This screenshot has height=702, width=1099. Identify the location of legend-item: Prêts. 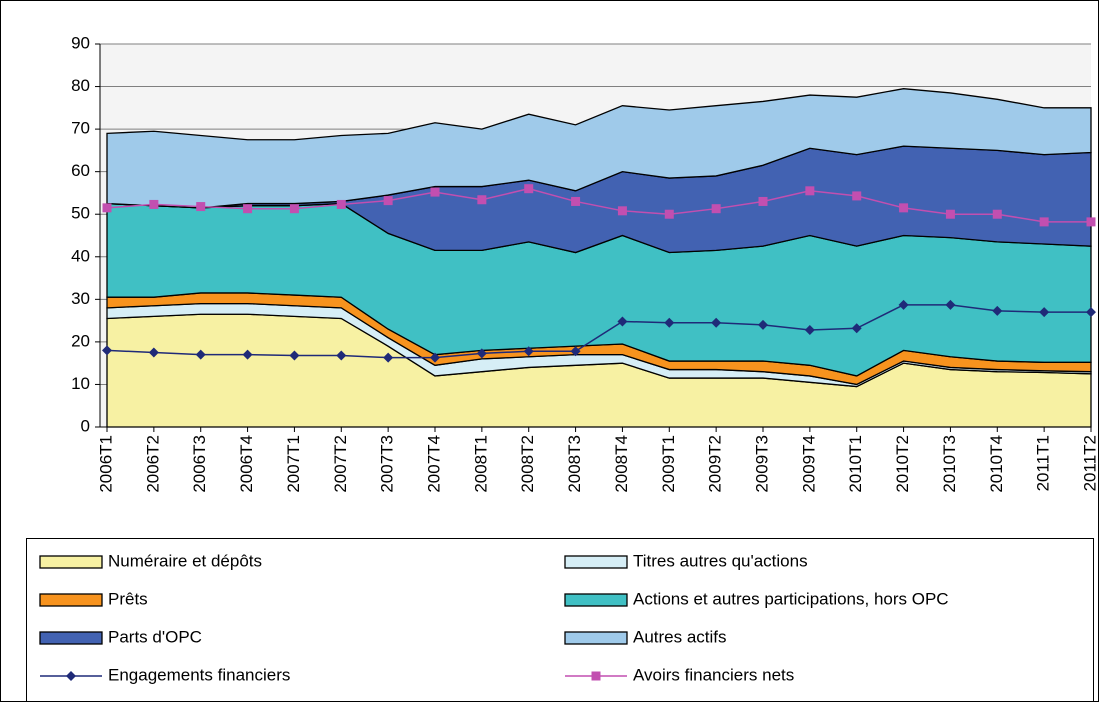
(93, 598).